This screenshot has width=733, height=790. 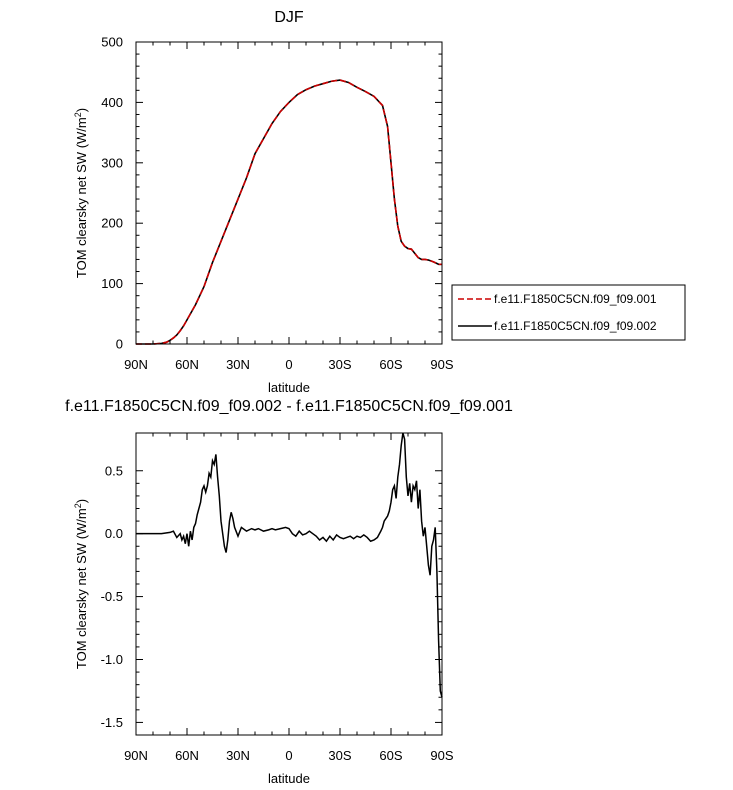 I want to click on bottom-y-tick-label: 0.5, so click(x=114, y=470).